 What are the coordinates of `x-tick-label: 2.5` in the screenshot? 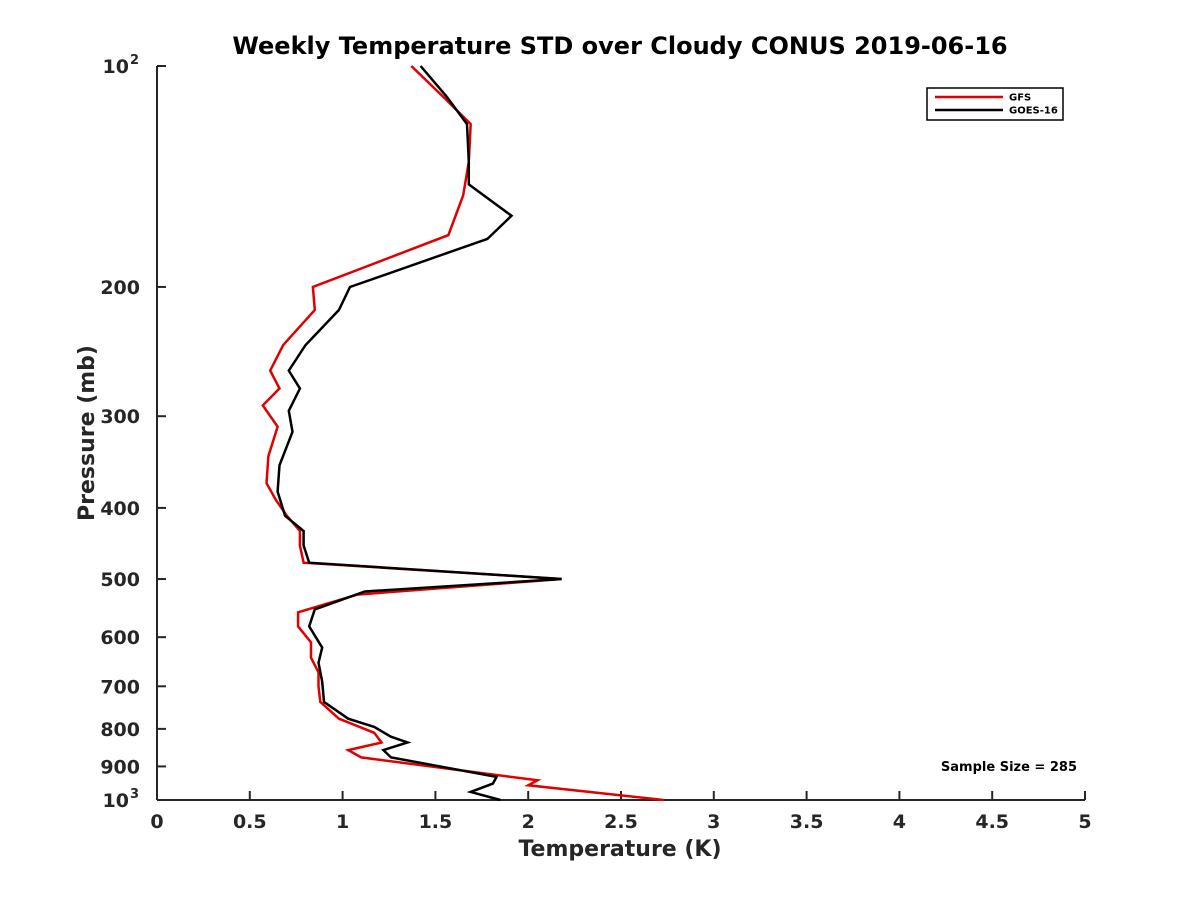 It's located at (621, 822).